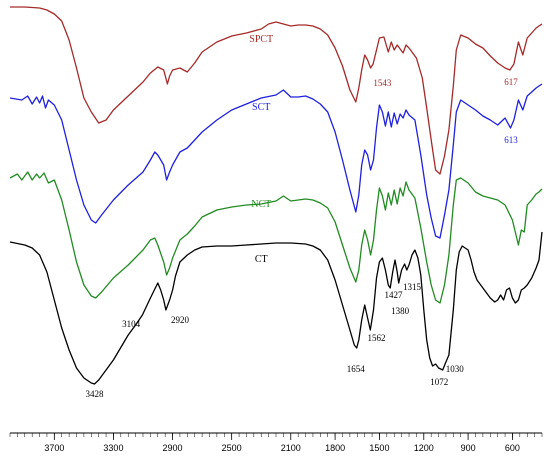 The width and height of the screenshot is (550, 456). Describe the element at coordinates (468, 448) in the screenshot. I see `x-axis-tick-label: 900` at that location.